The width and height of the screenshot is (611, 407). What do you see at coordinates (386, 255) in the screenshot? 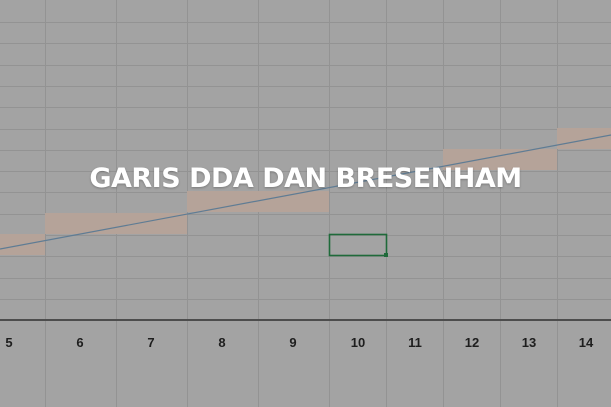
I see `selection-fill-handle` at bounding box center [386, 255].